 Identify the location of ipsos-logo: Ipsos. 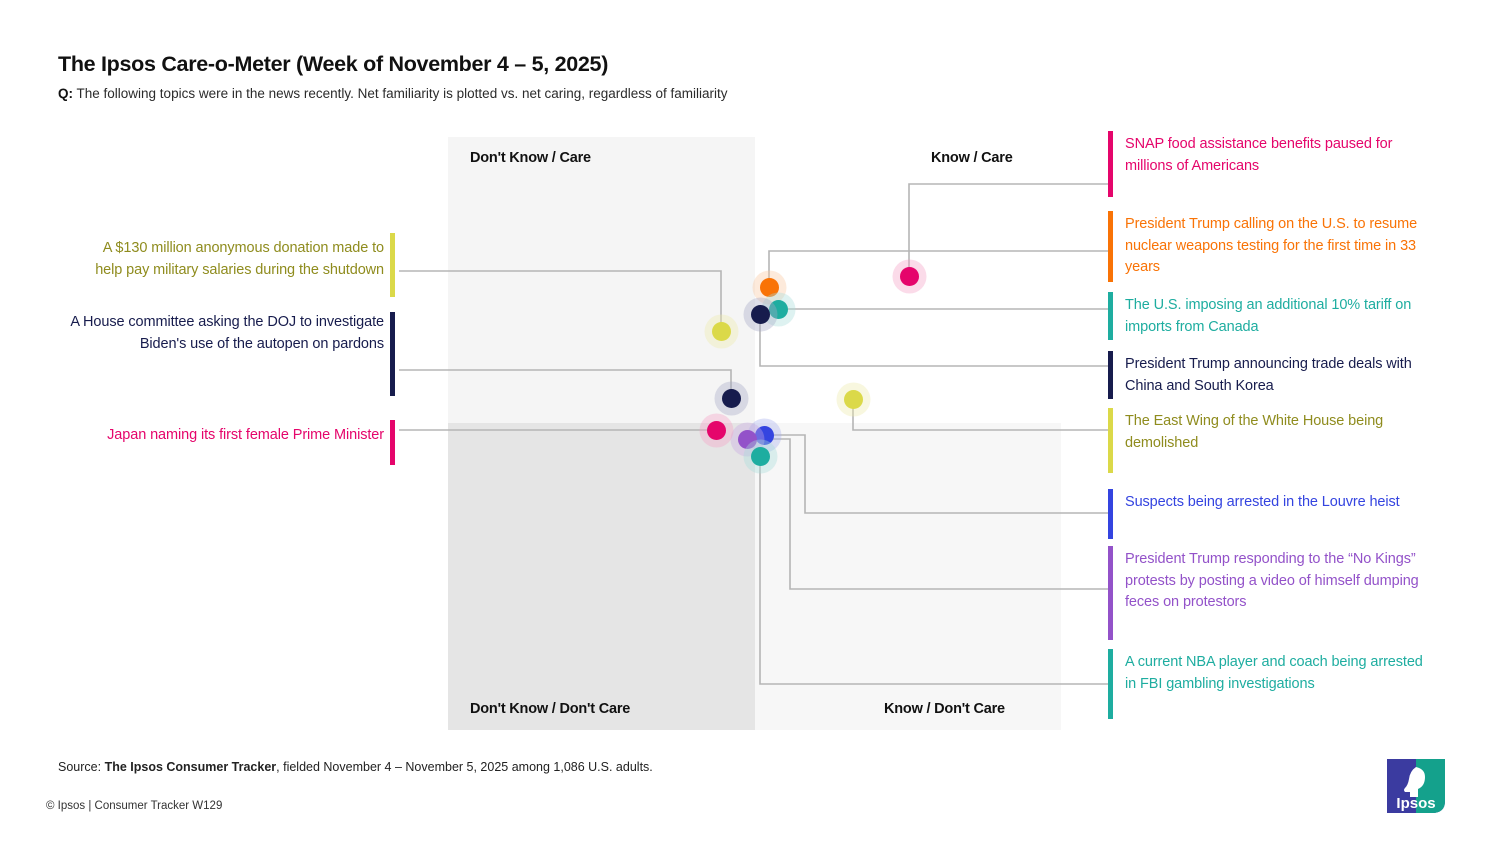
(1416, 786).